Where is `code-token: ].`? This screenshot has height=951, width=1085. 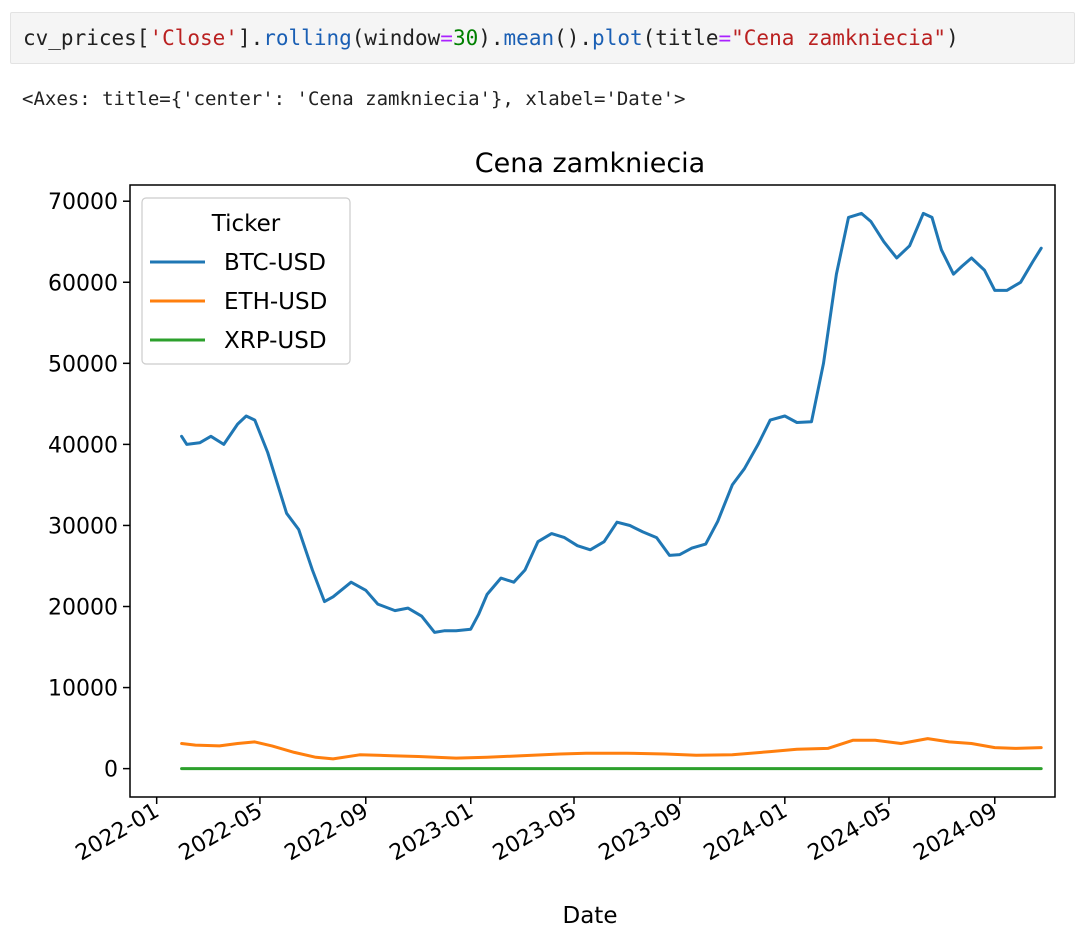 code-token: ]. is located at coordinates (250, 38).